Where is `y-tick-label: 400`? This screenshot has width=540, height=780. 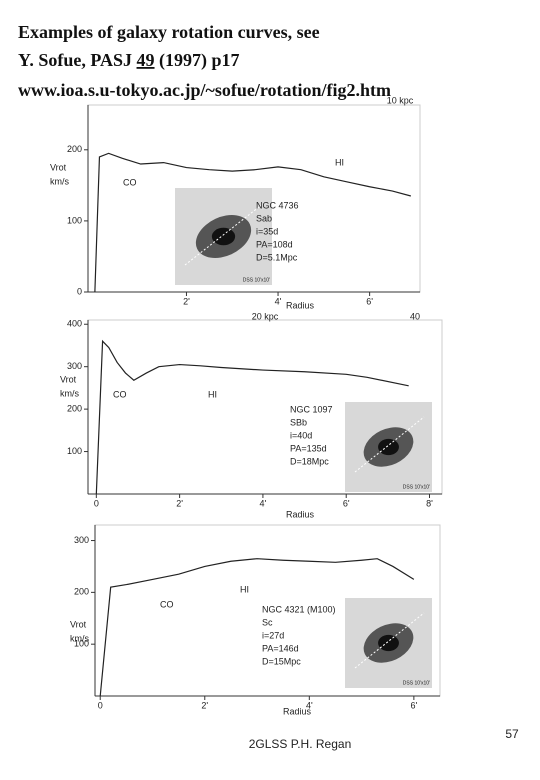
y-tick-label: 400 is located at coordinates (74, 324).